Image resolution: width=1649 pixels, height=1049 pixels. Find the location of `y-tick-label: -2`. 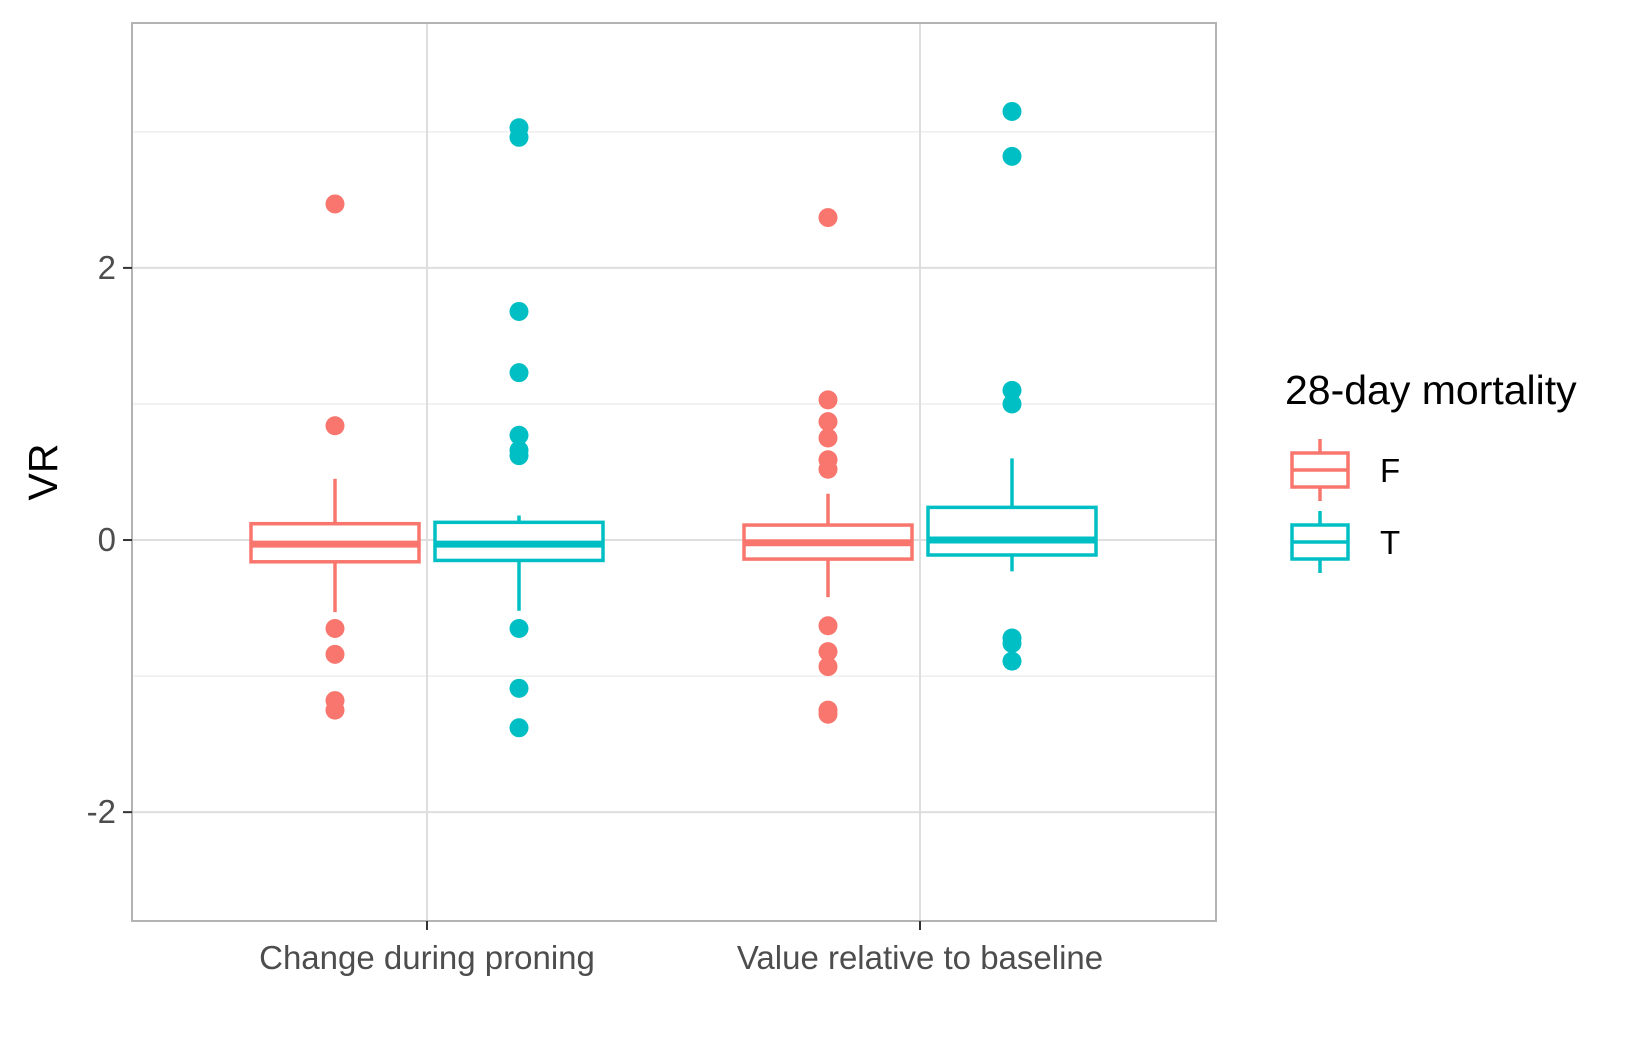

y-tick-label: -2 is located at coordinates (101, 811).